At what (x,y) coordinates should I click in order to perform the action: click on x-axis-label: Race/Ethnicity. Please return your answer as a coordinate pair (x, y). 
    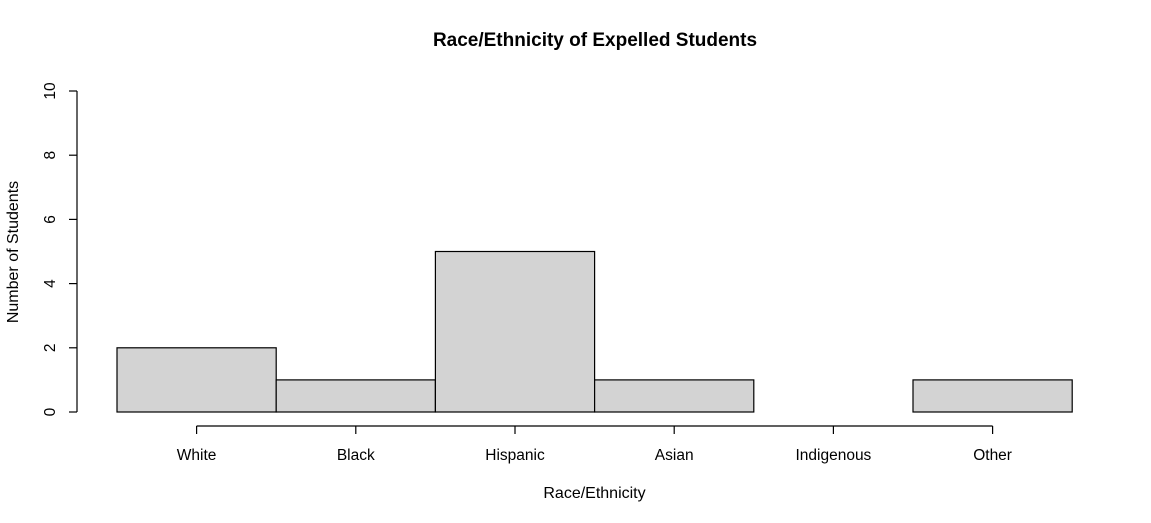
    Looking at the image, I should click on (594, 493).